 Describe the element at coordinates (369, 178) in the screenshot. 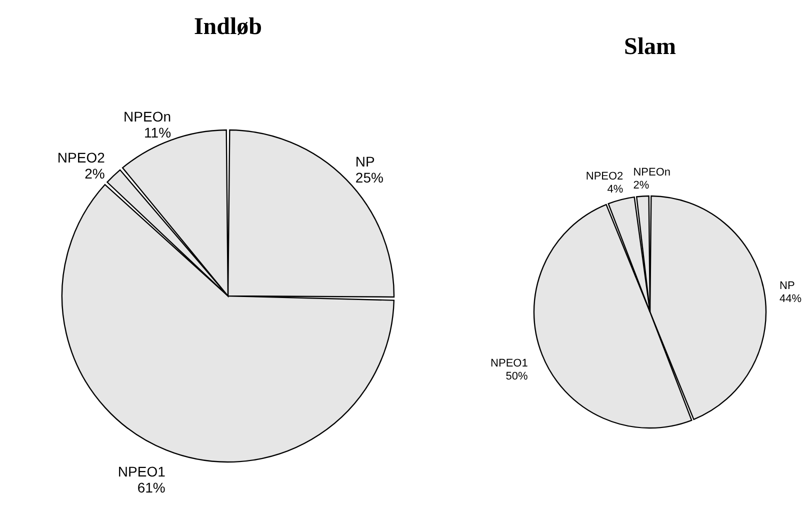

I see `data-label: 25%` at that location.